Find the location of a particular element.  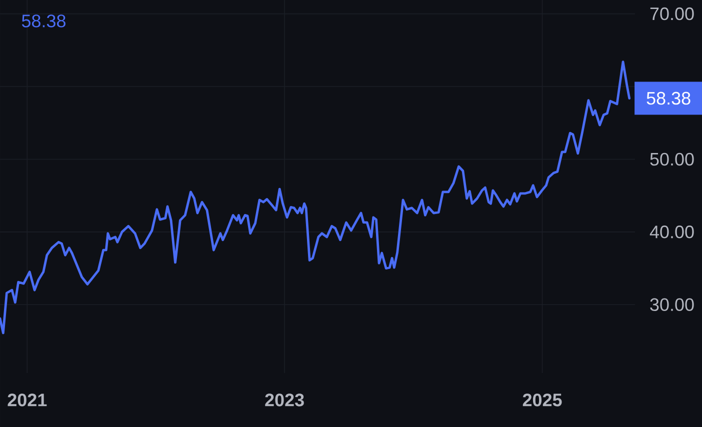

x-tick-label: 2025 is located at coordinates (542, 400).